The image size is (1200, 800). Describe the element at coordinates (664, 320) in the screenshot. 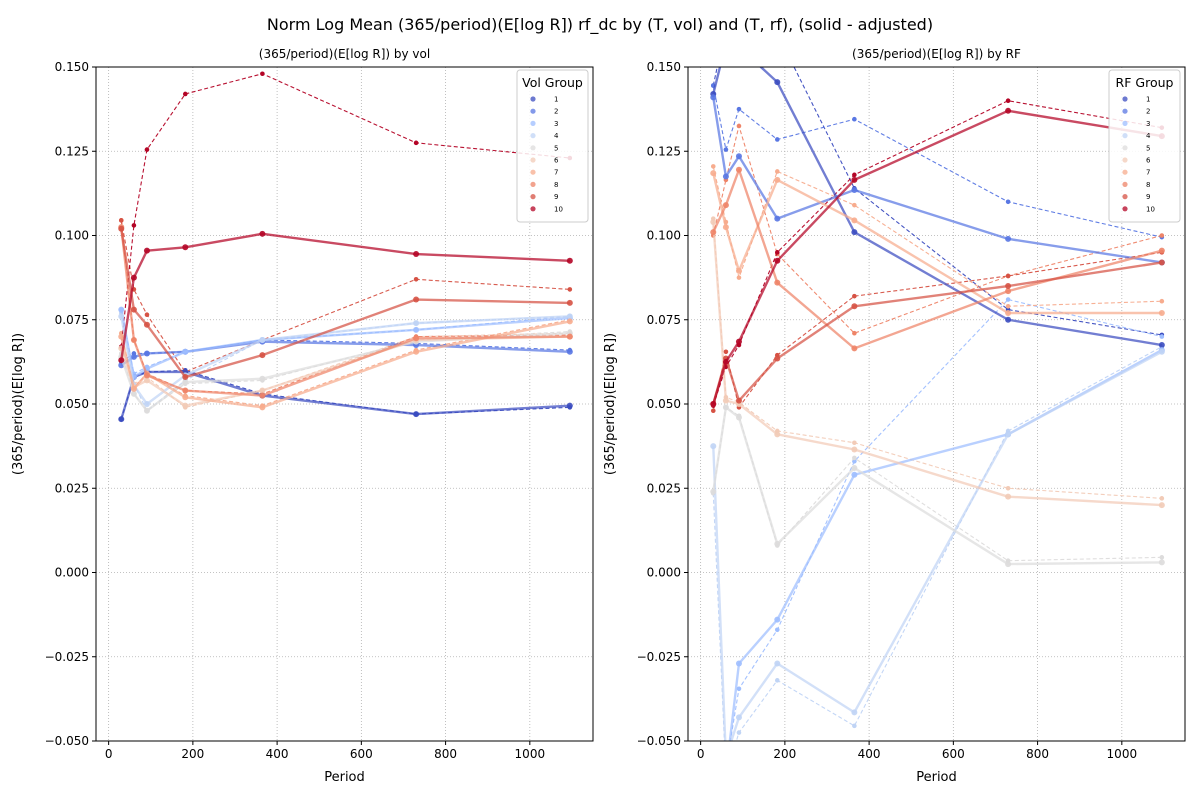

I see `y-tick-label: 0.075` at that location.